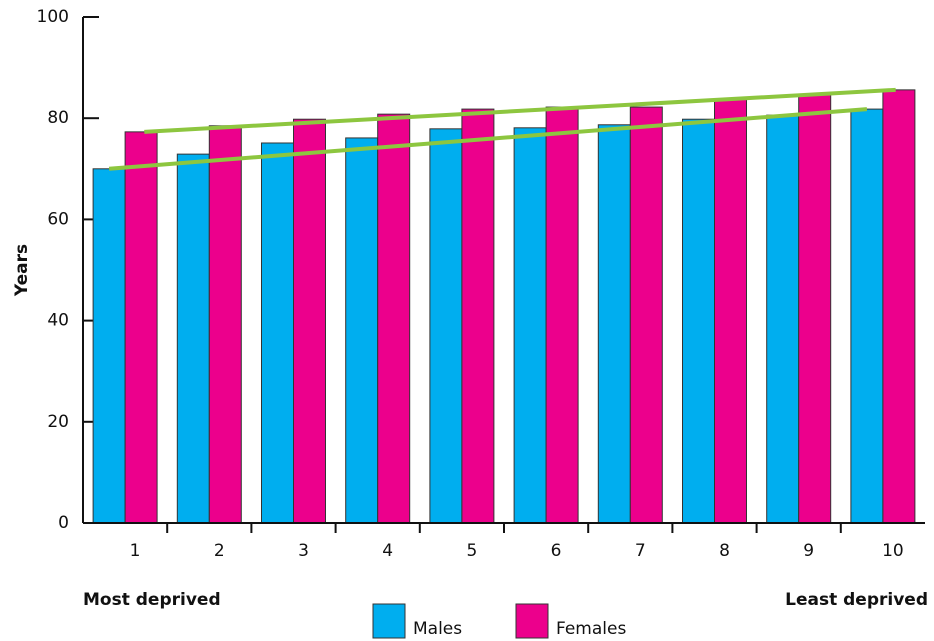 The height and width of the screenshot is (641, 934). Describe the element at coordinates (58, 321) in the screenshot. I see `y-tick-label: 40` at that location.